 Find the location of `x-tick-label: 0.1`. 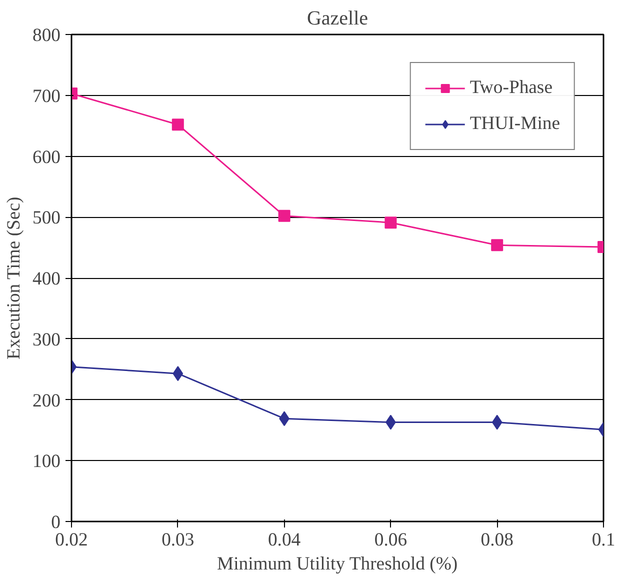

x-tick-label: 0.1 is located at coordinates (604, 540).